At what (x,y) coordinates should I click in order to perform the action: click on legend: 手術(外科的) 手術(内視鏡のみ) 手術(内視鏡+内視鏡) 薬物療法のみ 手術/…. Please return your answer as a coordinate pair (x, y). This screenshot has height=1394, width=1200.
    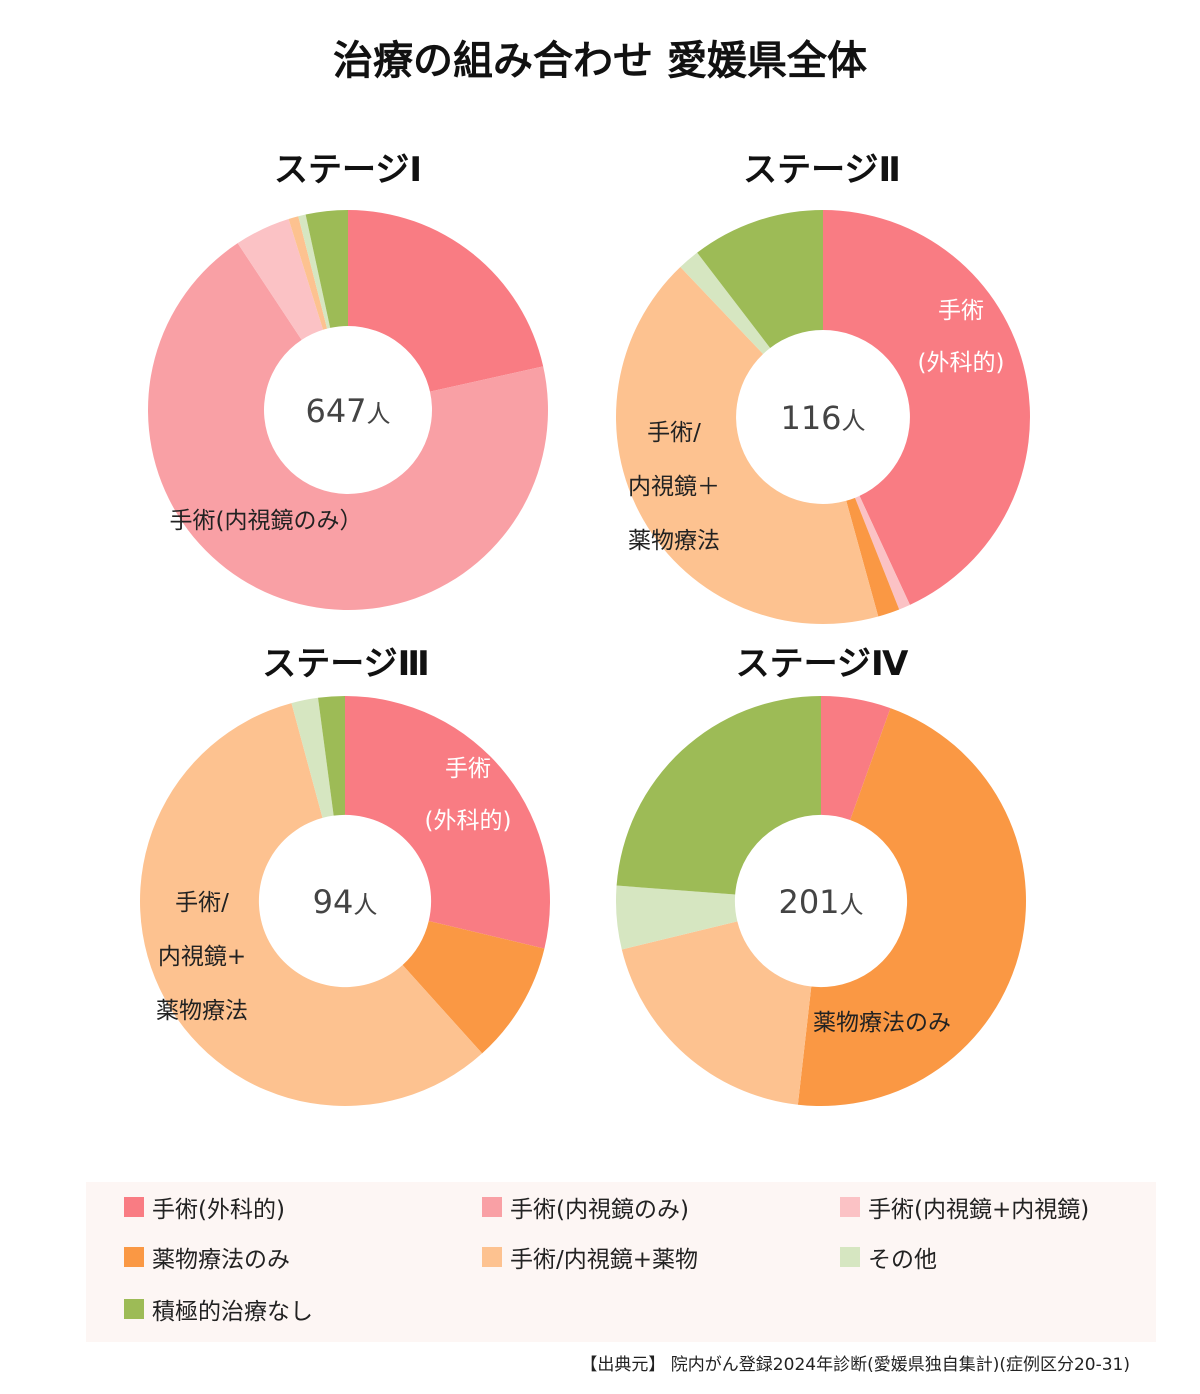
    Looking at the image, I should click on (621, 1262).